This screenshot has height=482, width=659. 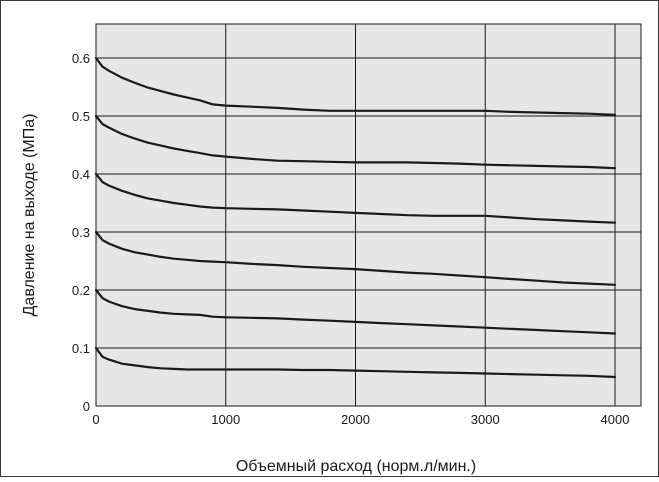 What do you see at coordinates (355, 419) in the screenshot?
I see `x-tick-label: 2000` at bounding box center [355, 419].